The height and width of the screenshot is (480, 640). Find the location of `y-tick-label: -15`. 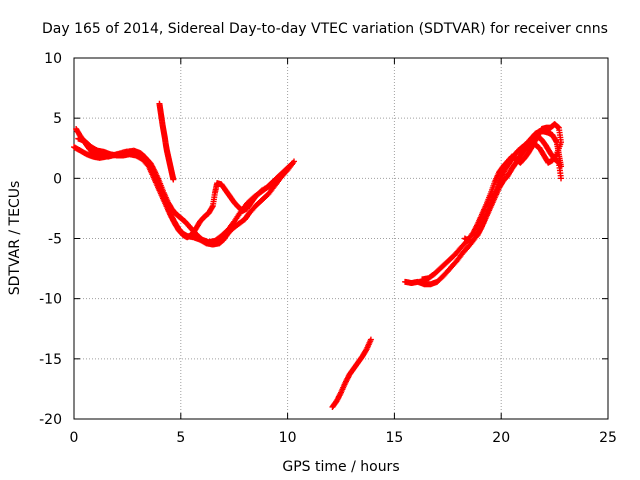

y-tick-label: -15 is located at coordinates (50, 360).